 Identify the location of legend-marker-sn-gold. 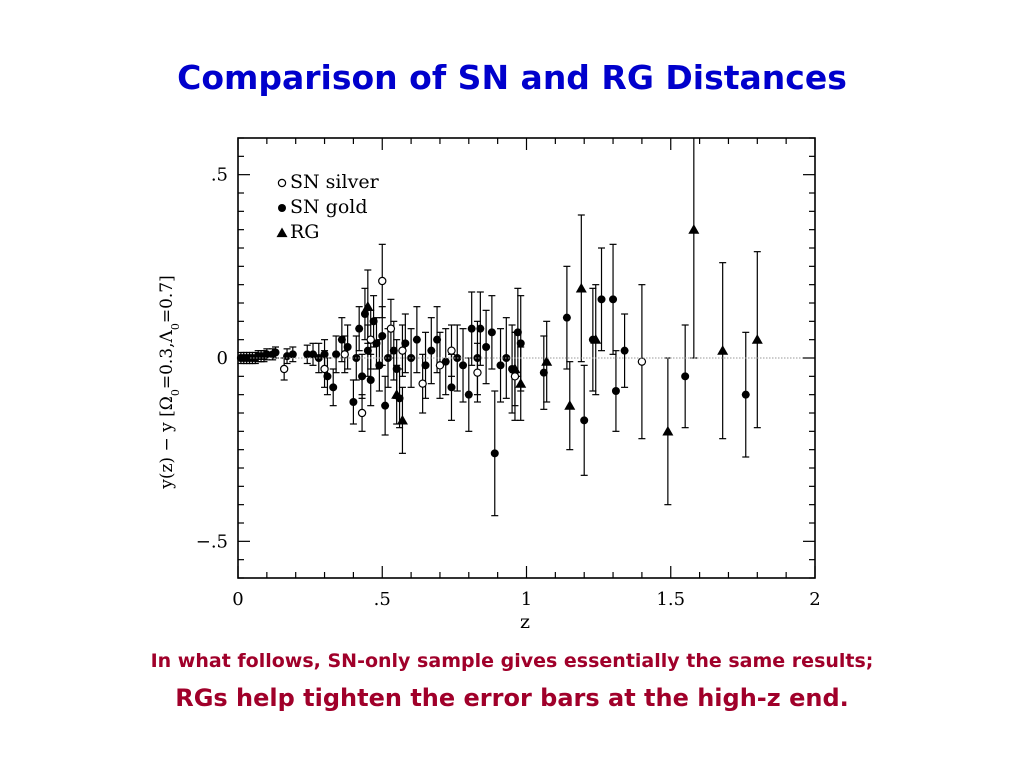
(282, 208).